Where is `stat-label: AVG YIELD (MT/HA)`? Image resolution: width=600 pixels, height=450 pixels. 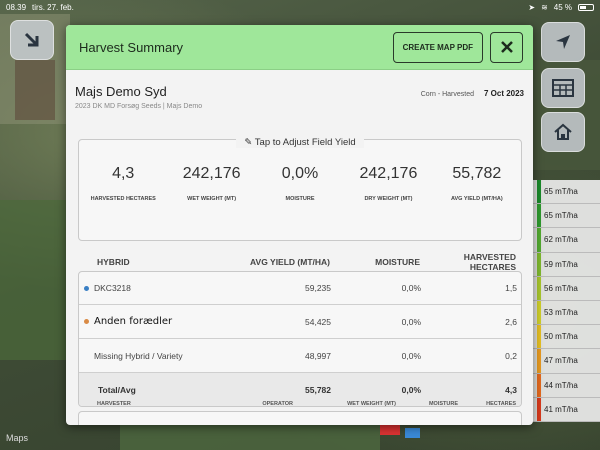 stat-label: AVG YIELD (MT/HA) is located at coordinates (476, 199).